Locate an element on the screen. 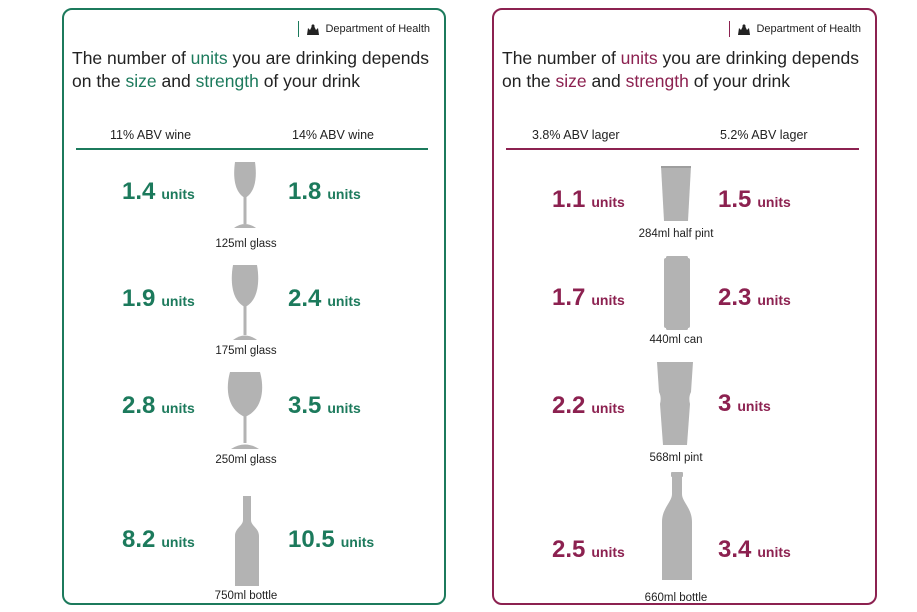 This screenshot has height=612, width=917. left-units-value: 8.2 units is located at coordinates (158, 539).